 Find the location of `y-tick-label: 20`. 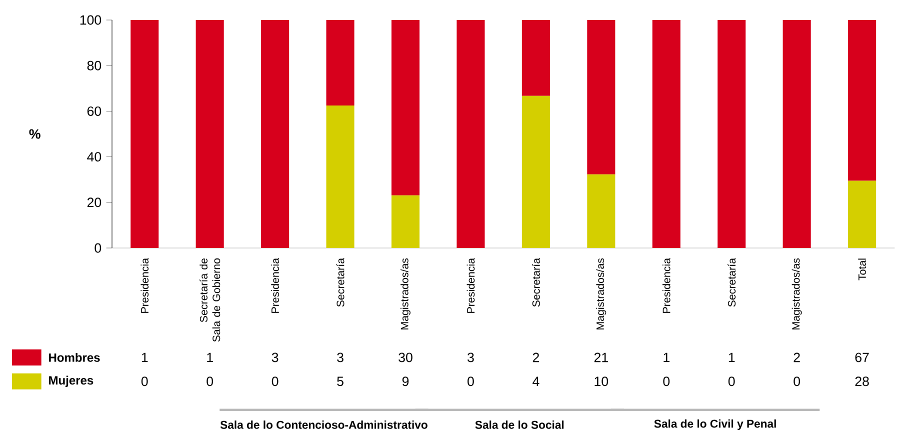

y-tick-label: 20 is located at coordinates (94, 202).